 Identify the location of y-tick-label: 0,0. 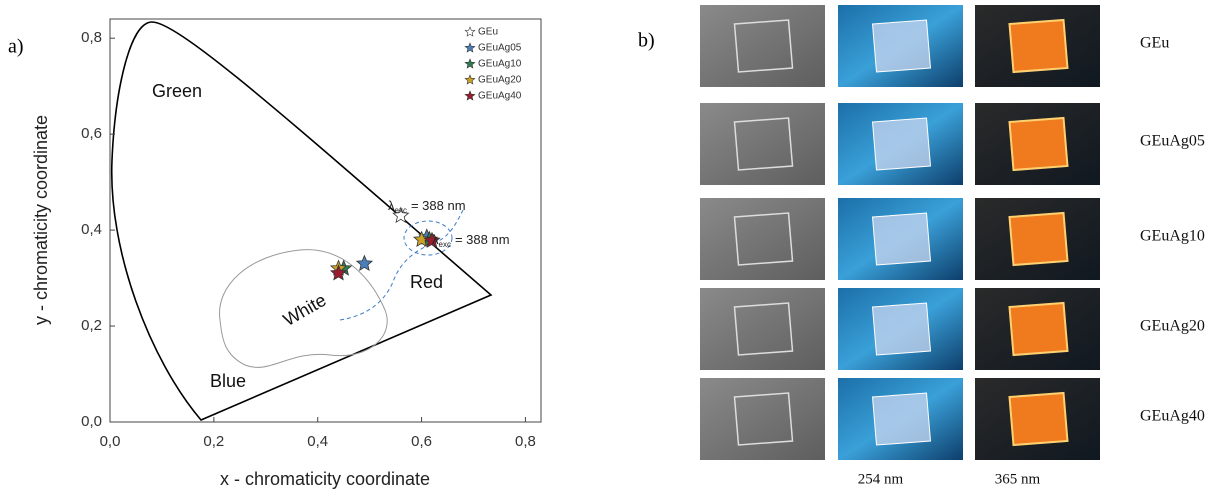
(91, 421).